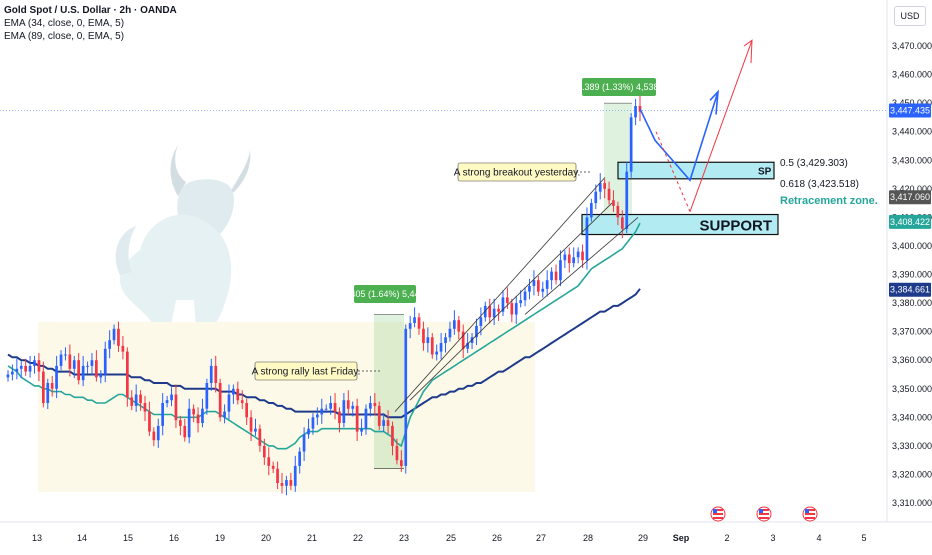  What do you see at coordinates (912, 189) in the screenshot?
I see `y-tick-label: 3,420.000` at bounding box center [912, 189].